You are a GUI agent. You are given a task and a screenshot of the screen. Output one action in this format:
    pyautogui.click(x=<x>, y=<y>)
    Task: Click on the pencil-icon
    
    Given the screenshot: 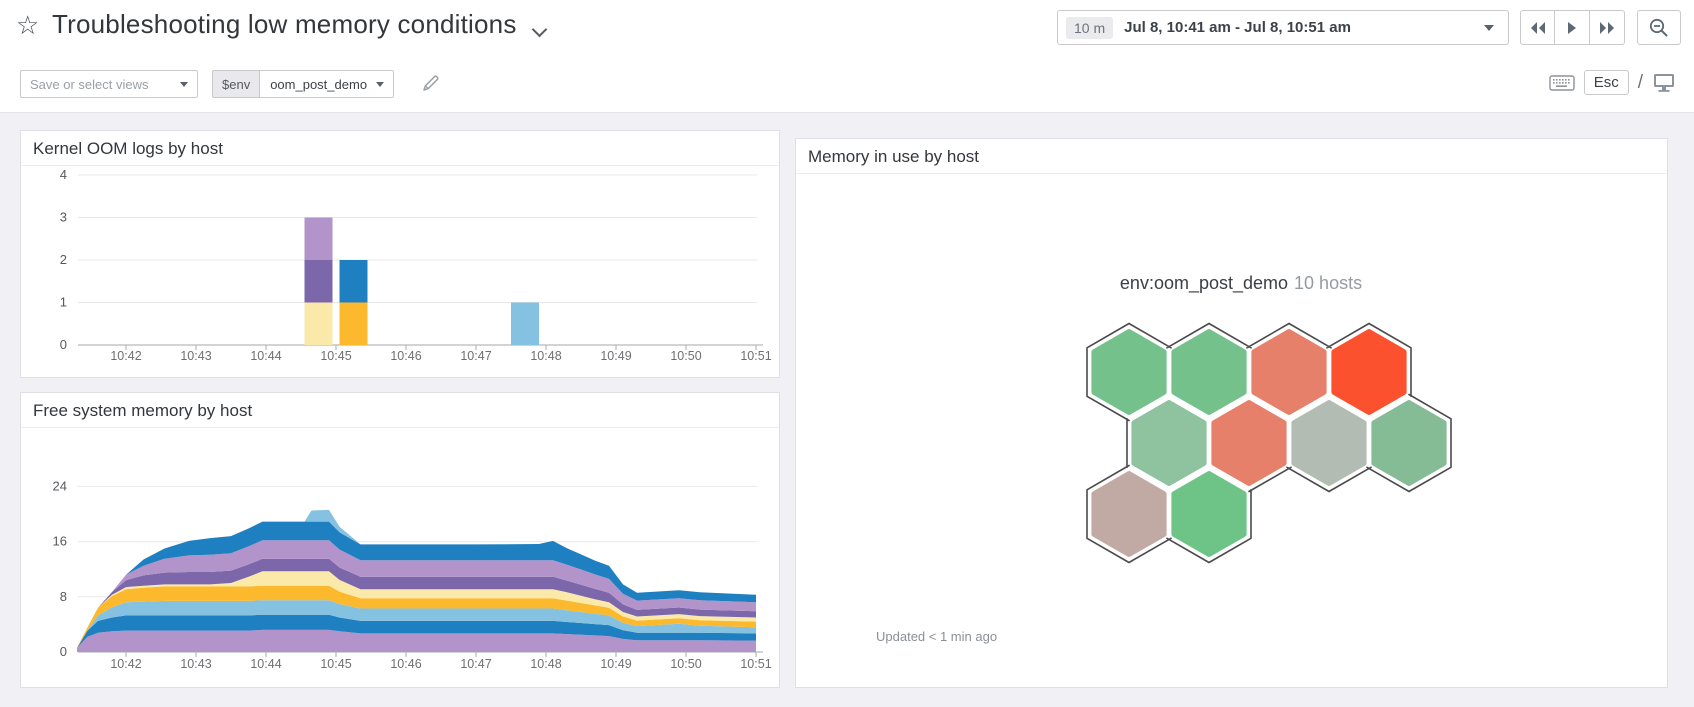 What is the action you would take?
    pyautogui.click(x=431, y=83)
    